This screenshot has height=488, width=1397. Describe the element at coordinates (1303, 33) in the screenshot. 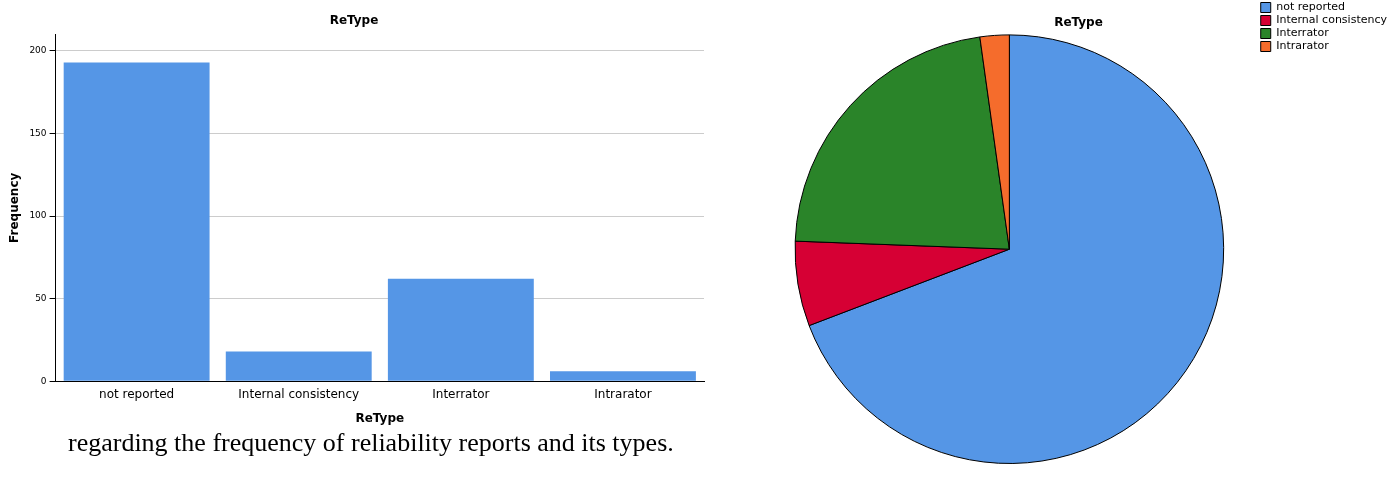

I see `legend-label: Interrator` at that location.